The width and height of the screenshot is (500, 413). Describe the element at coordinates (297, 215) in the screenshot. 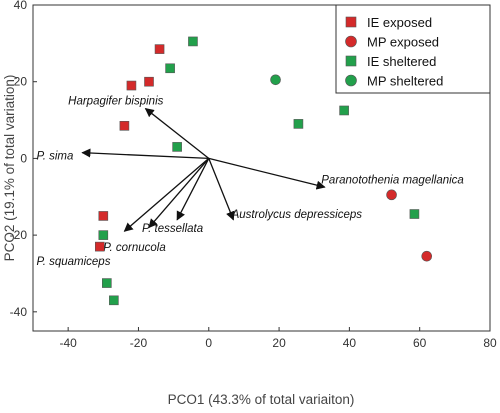

I see `vector-label: Austrolycus depressiceps` at that location.